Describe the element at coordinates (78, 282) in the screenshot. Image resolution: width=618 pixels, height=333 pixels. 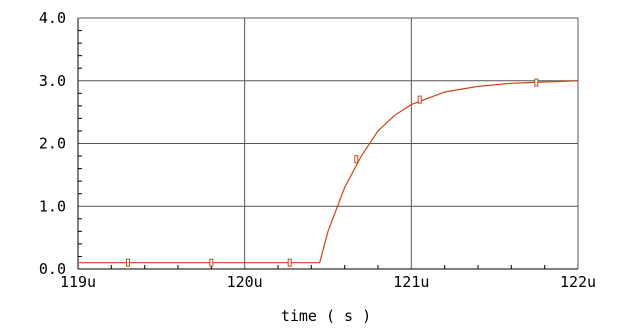
I see `x-tick-label: 119u` at that location.